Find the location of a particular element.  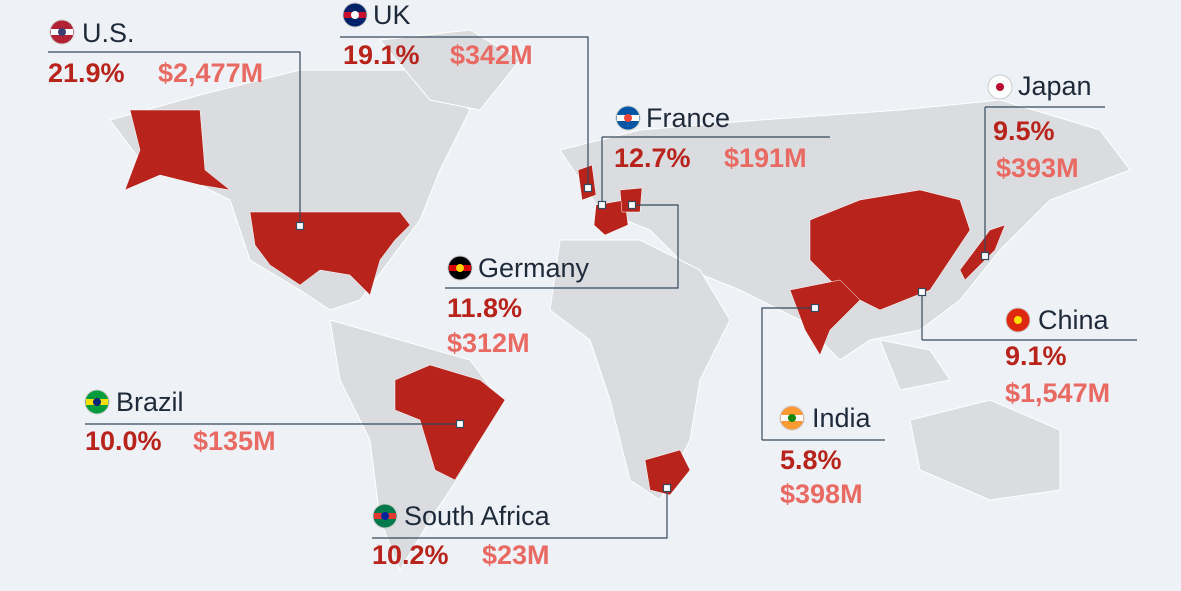

country-name: Germany is located at coordinates (534, 268).